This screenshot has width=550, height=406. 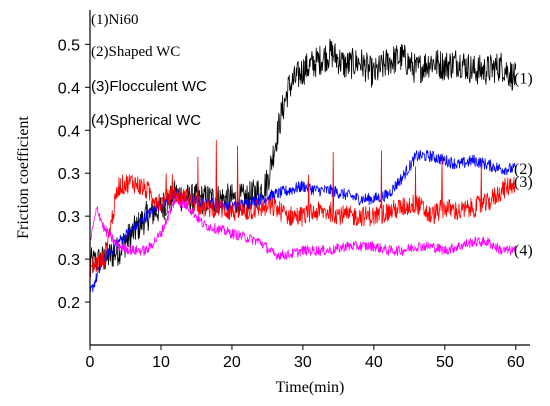 I want to click on legend-entry-flocculent-wc: (3)Flocculent WC, so click(x=149, y=86).